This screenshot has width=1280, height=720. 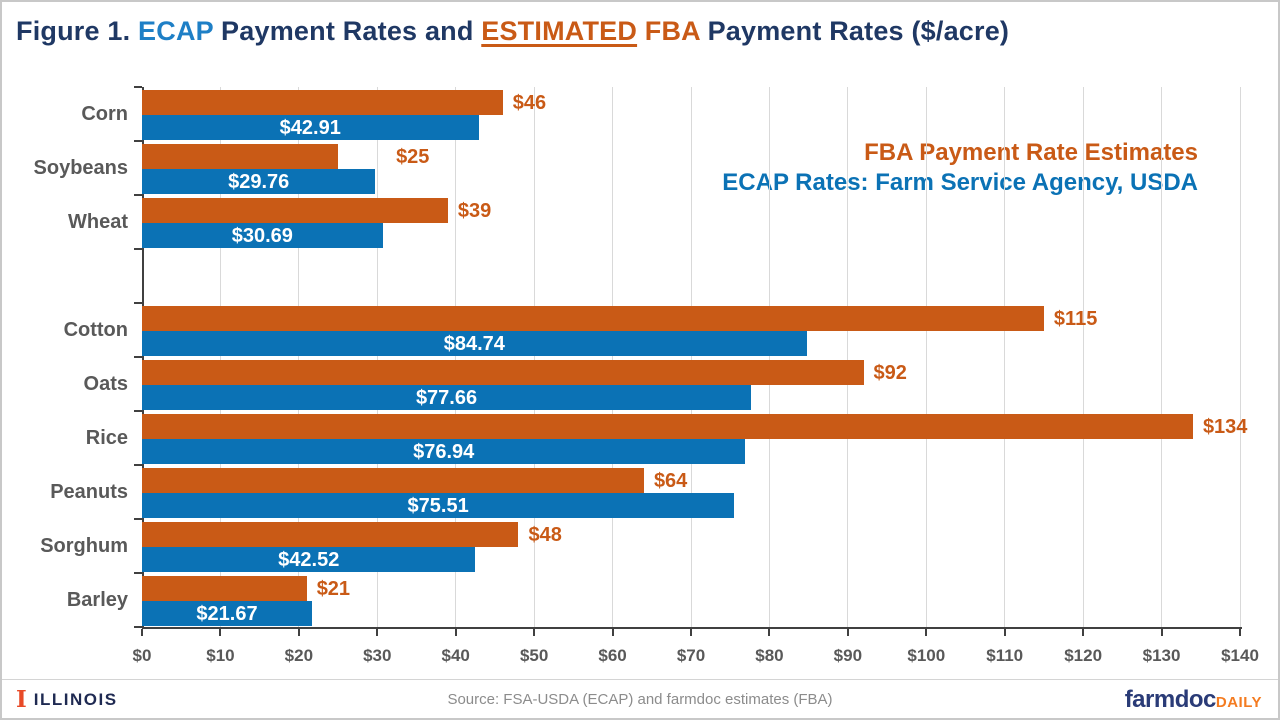 What do you see at coordinates (926, 655) in the screenshot?
I see `x-axis-tick-label: $100` at bounding box center [926, 655].